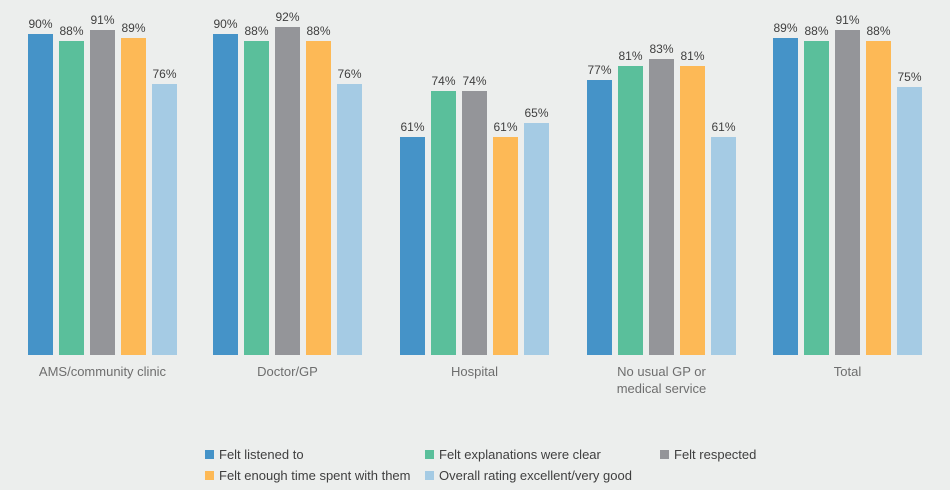  I want to click on bar-column: 92%, so click(287, 182).